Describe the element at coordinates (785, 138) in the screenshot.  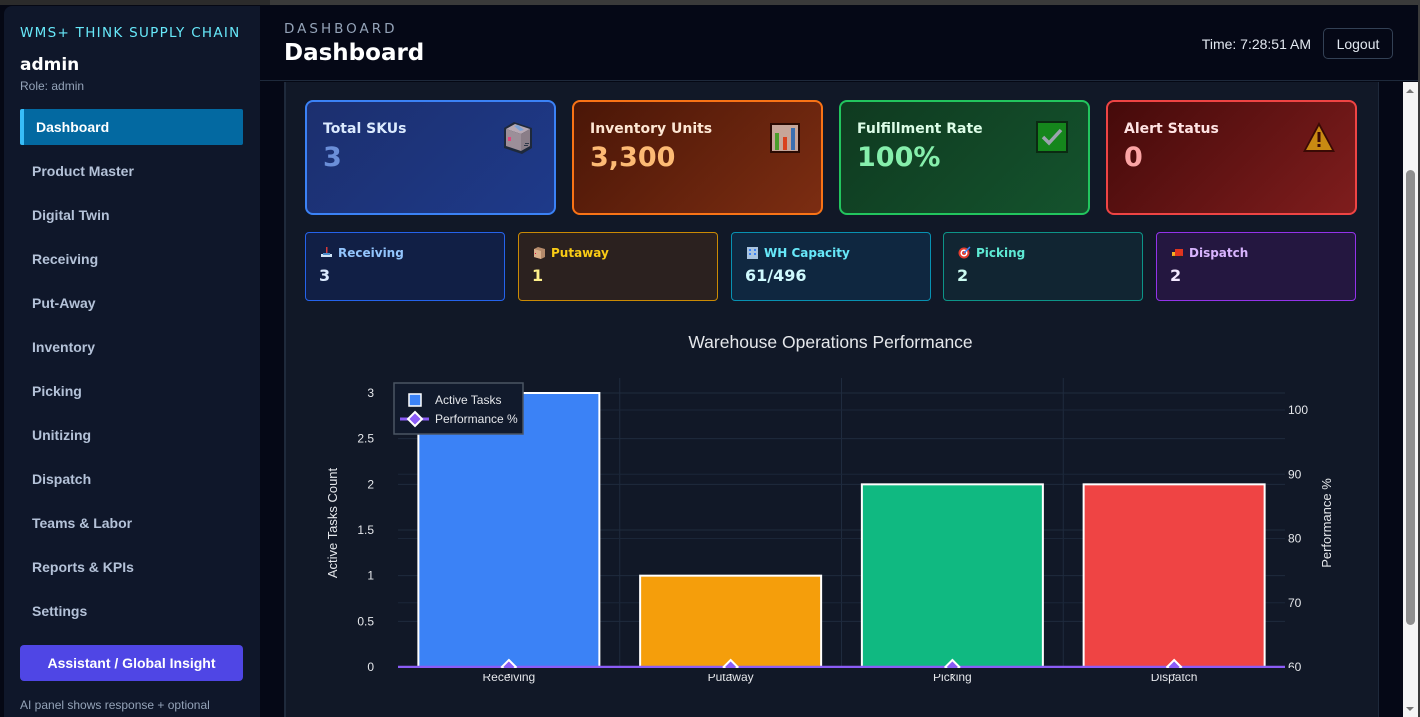
I see `bar-chart-icon` at that location.